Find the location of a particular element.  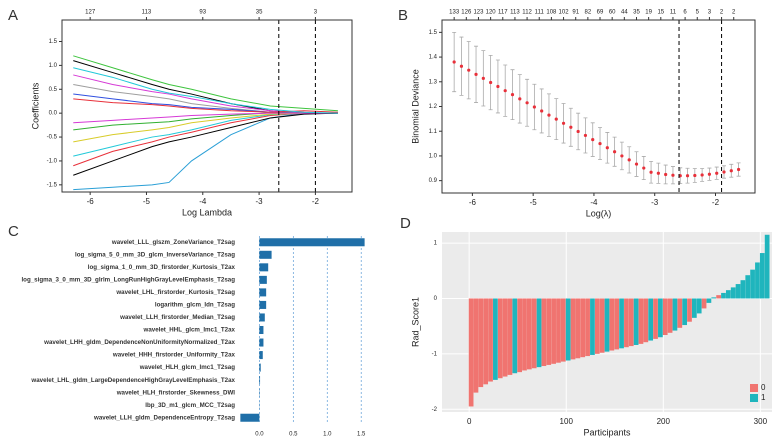

top-tick-label: 35 is located at coordinates (636, 13).